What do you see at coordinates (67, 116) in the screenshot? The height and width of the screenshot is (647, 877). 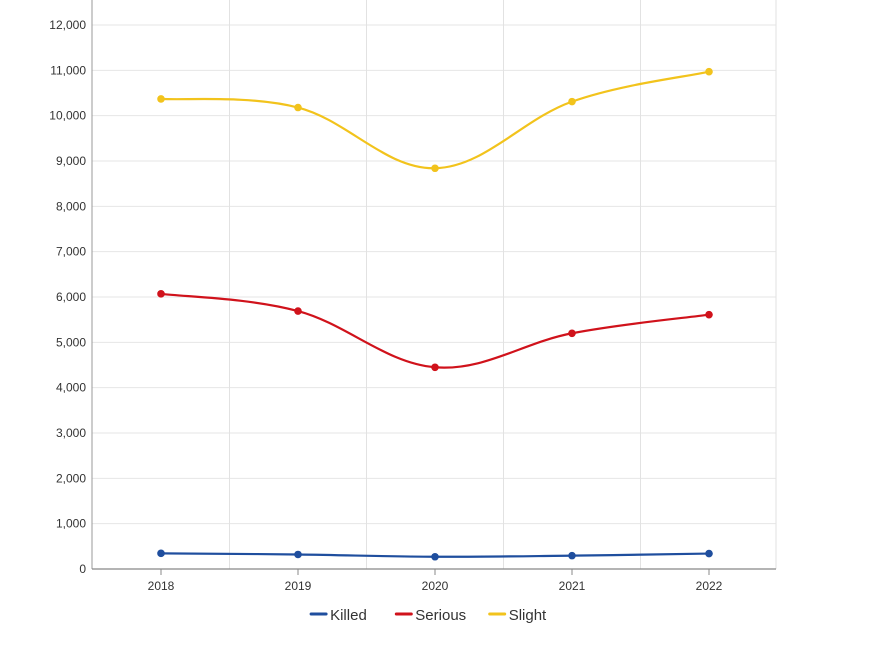 I see `y-tick-label: 10,000` at bounding box center [67, 116].